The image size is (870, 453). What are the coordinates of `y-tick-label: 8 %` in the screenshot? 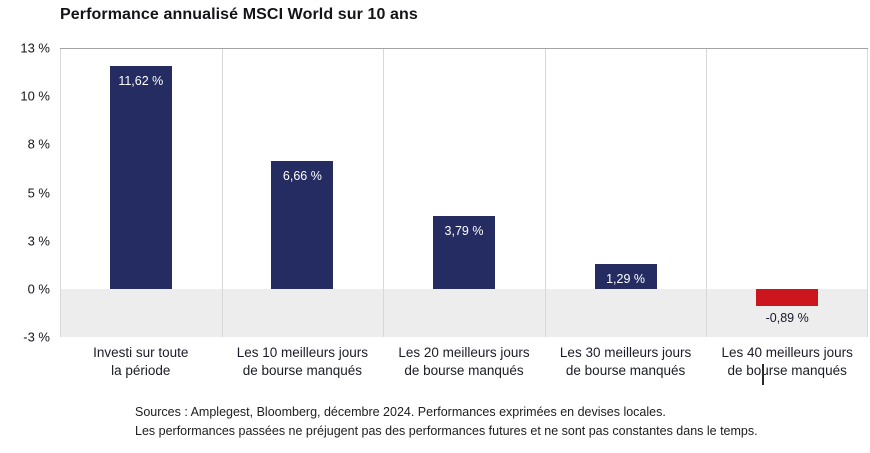 It's located at (38, 144).